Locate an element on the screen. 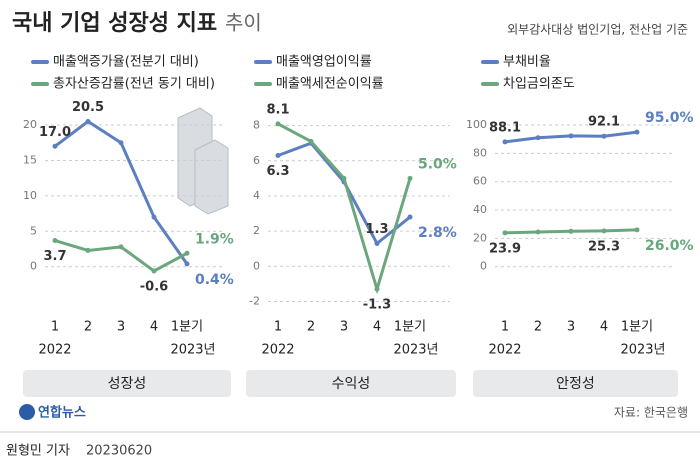 Image resolution: width=700 pixels, height=464 pixels. data-label: 8.1 is located at coordinates (277, 109).